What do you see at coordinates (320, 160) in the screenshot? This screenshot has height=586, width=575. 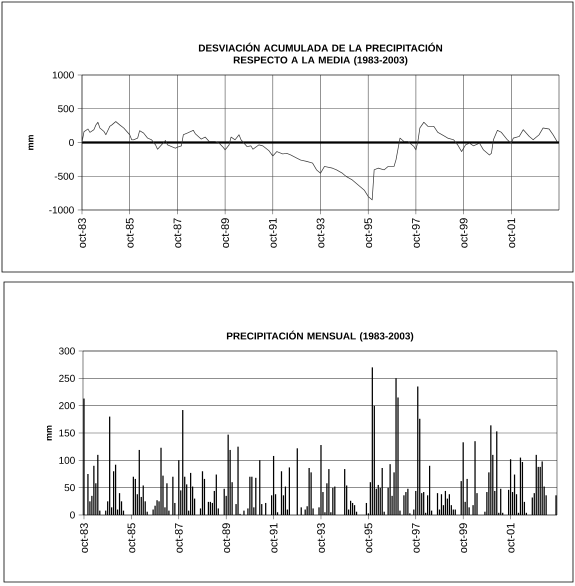 I see `line-series` at bounding box center [320, 160].